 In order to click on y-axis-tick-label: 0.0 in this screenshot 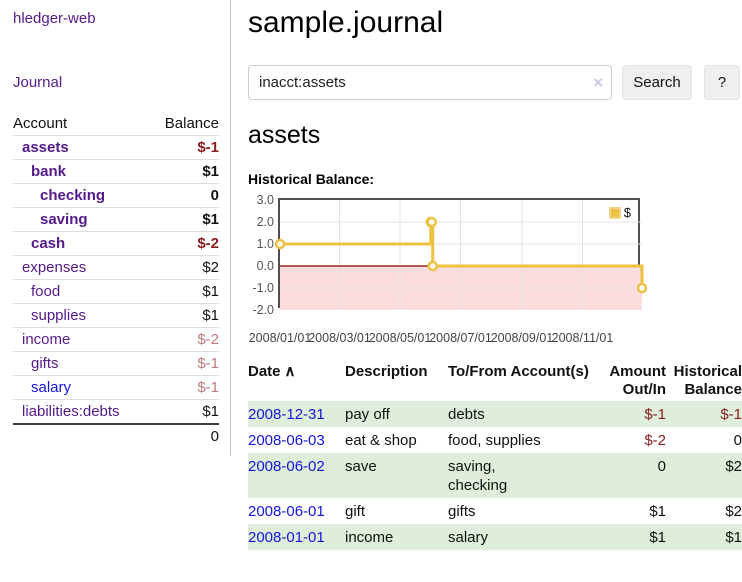, I will do `click(265, 266)`.